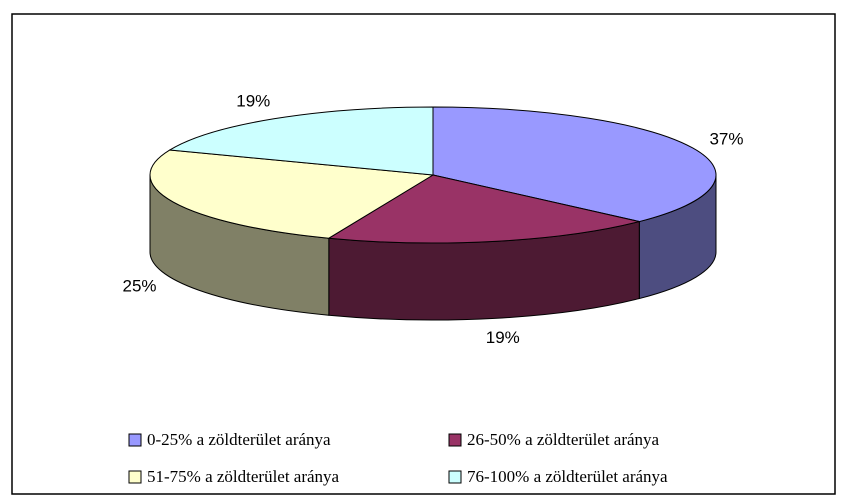 The image size is (848, 496). I want to click on data-label: 37%, so click(726, 138).